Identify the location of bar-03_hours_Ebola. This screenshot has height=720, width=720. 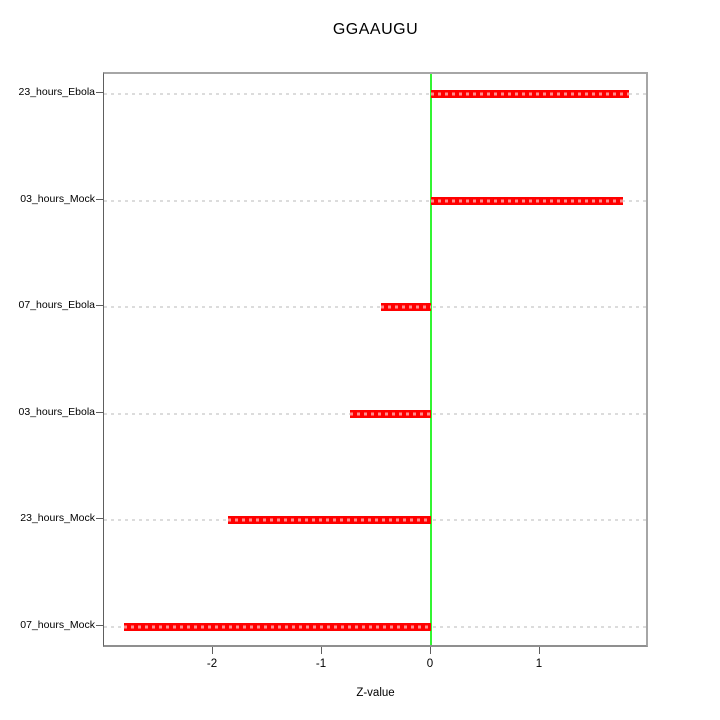
(390, 413).